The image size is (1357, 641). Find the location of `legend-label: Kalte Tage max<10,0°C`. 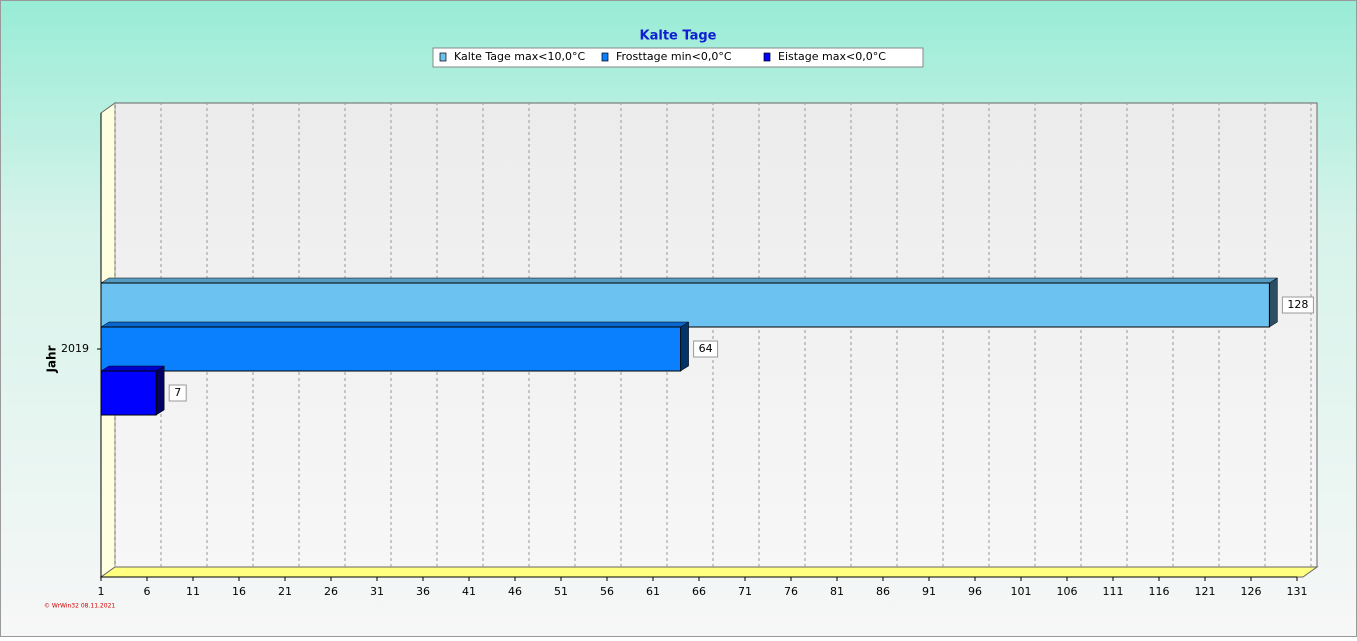

legend-label: Kalte Tage max<10,0°C is located at coordinates (519, 56).